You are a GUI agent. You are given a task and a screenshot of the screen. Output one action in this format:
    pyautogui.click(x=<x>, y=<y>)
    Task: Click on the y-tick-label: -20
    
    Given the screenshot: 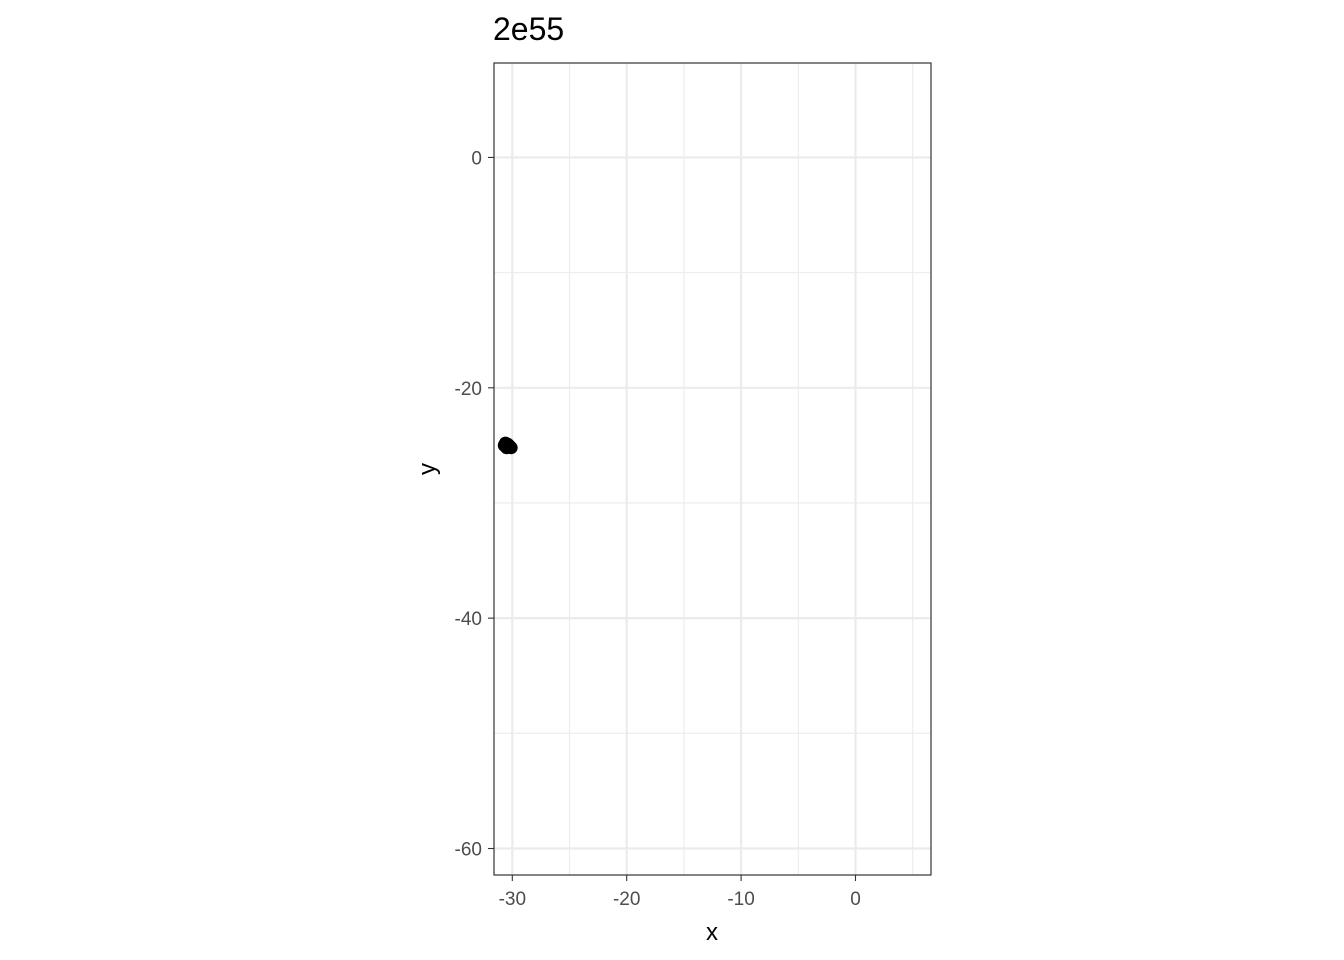 What is the action you would take?
    pyautogui.click(x=468, y=389)
    